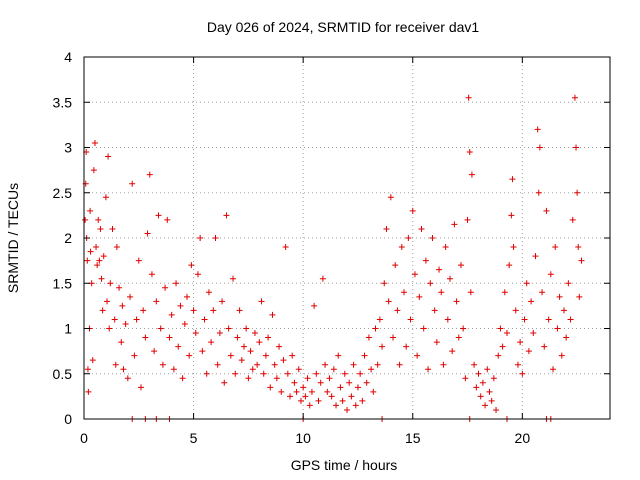 The height and width of the screenshot is (480, 640). What do you see at coordinates (63, 193) in the screenshot?
I see `y-tick-label: 2.5` at bounding box center [63, 193].